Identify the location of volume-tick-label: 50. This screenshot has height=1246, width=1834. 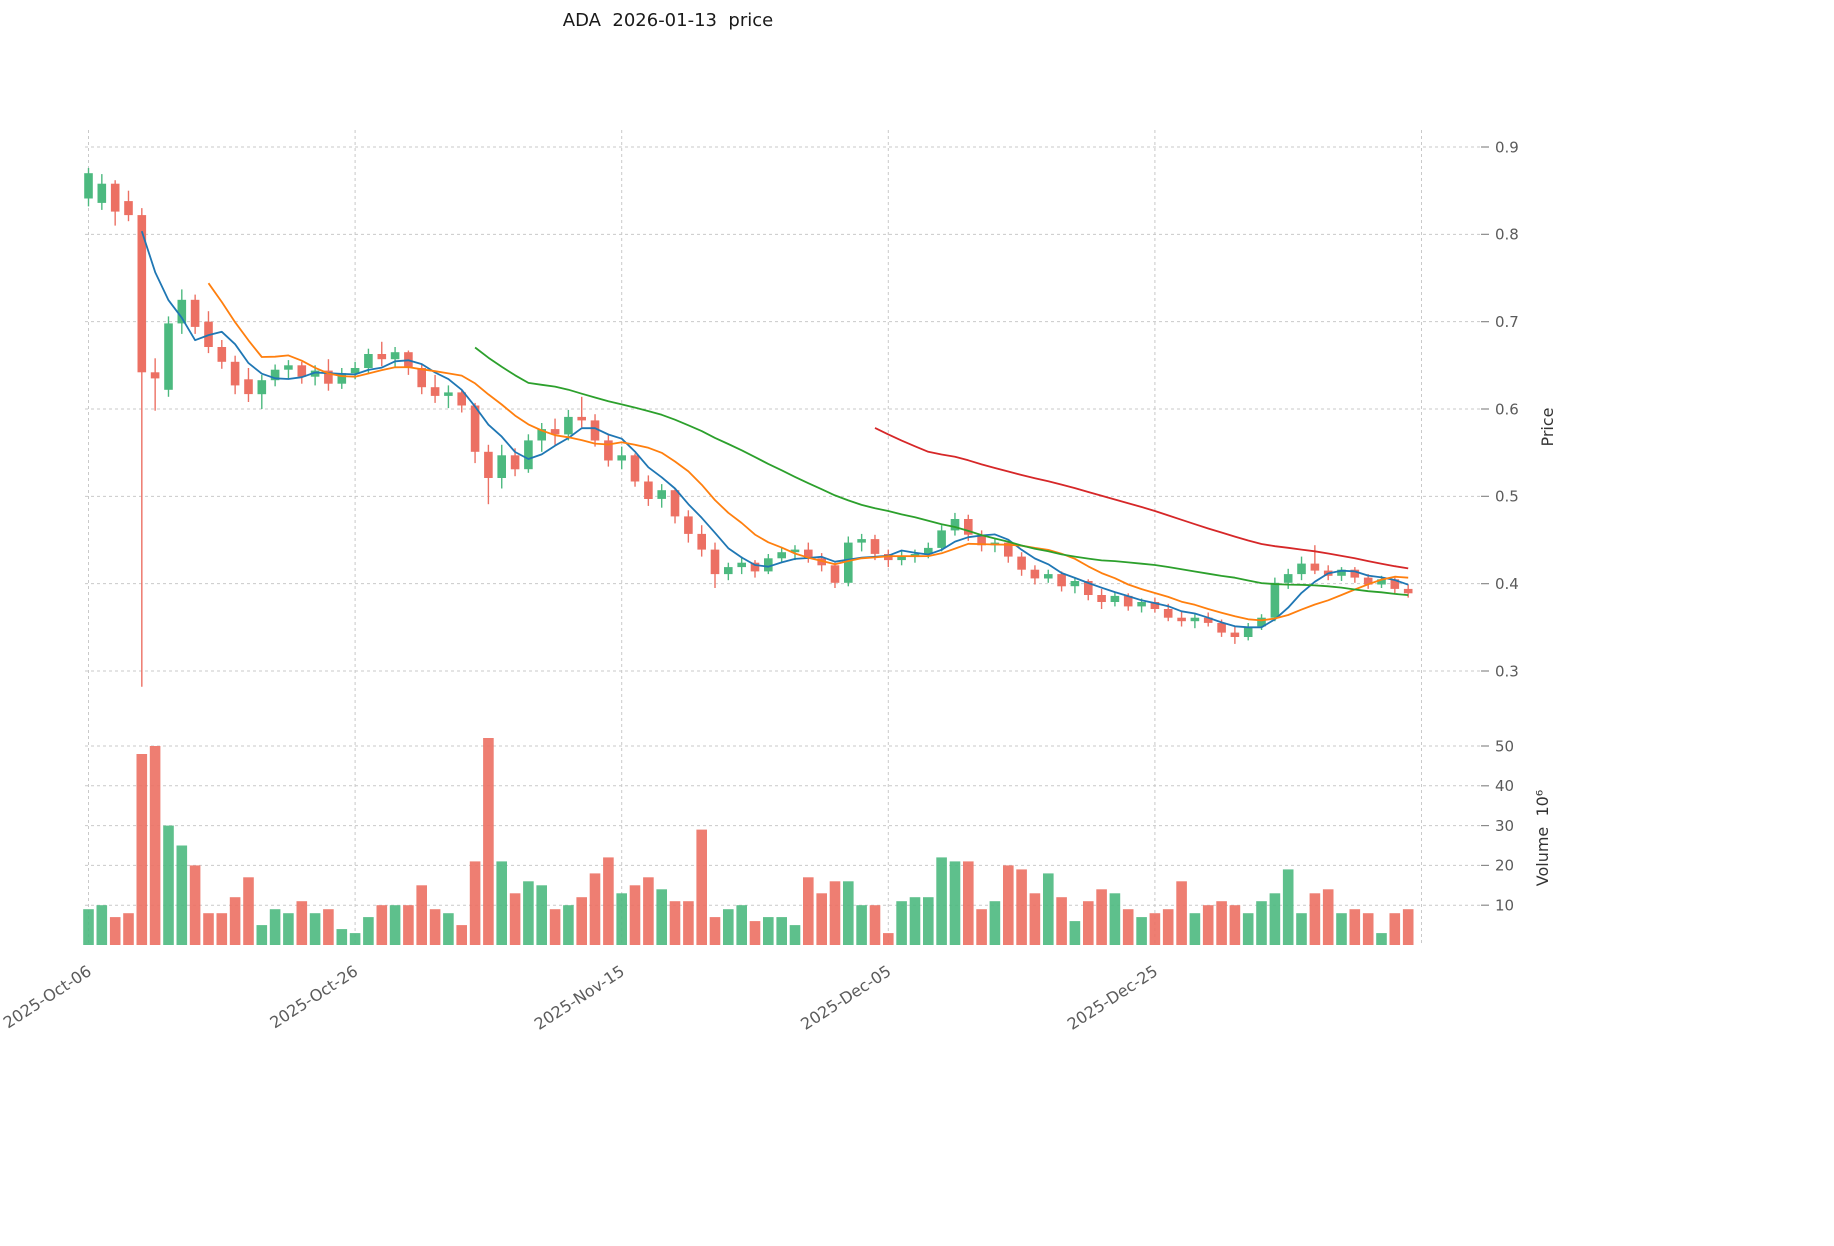
(1504, 746).